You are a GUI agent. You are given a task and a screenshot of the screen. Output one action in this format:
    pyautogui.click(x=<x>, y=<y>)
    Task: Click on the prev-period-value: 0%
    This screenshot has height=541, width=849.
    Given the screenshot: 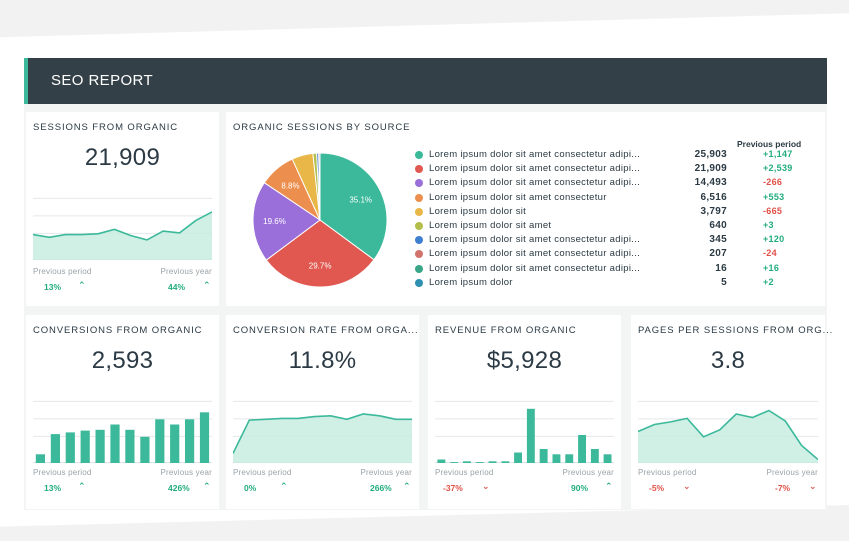 What is the action you would take?
    pyautogui.click(x=250, y=488)
    